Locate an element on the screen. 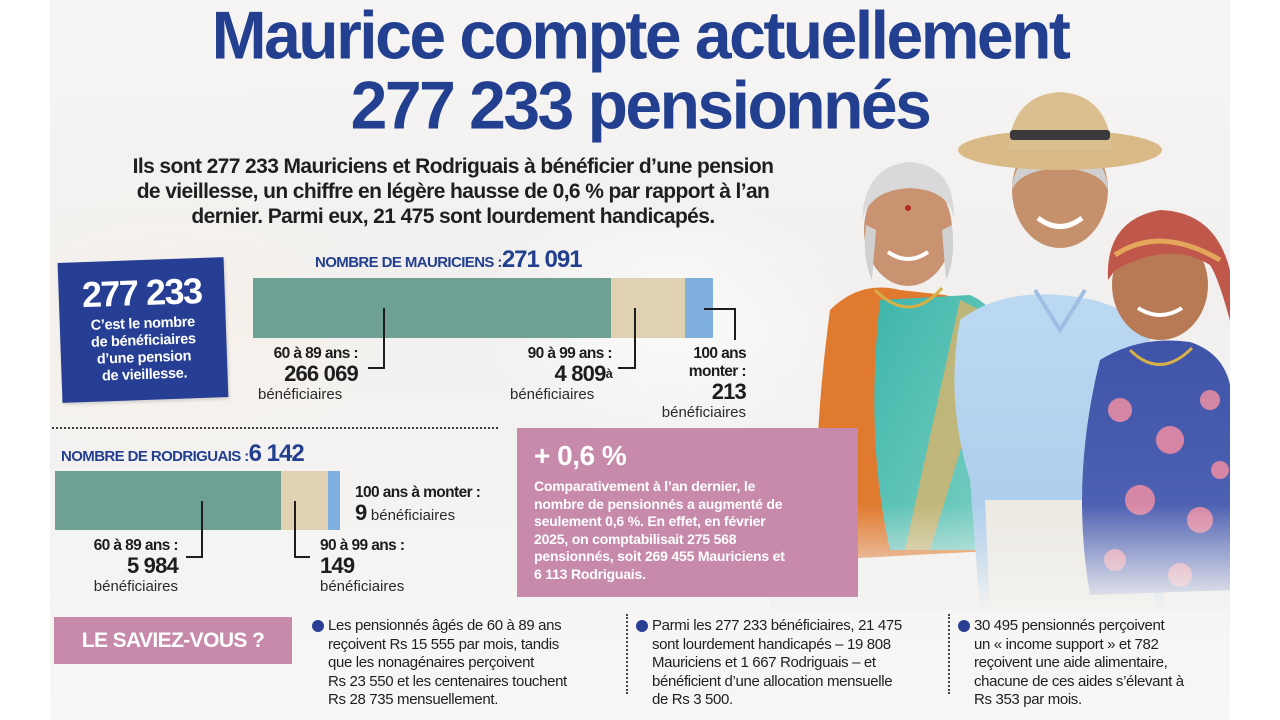 Image resolution: width=1280 pixels, height=720 pixels. rodrigues-label-100-plus: 100 ans à monter : 9 bénéficiaires is located at coordinates (418, 505).